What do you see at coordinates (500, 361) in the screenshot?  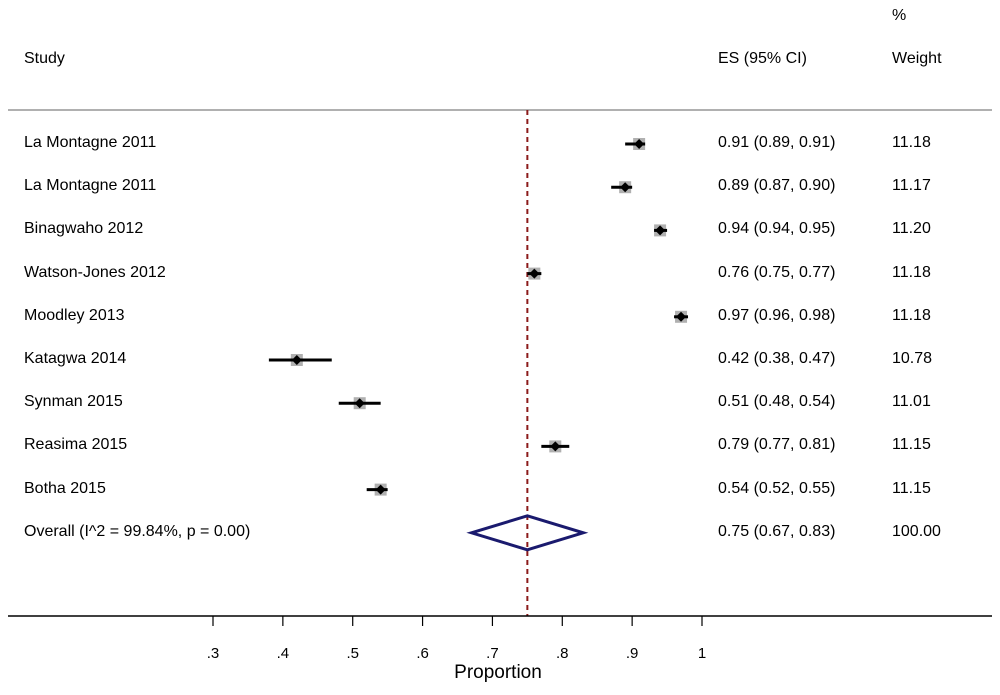 I see `study-row: Katagwa 2014 0.42 (0.38, 0.47) 10.78` at bounding box center [500, 361].